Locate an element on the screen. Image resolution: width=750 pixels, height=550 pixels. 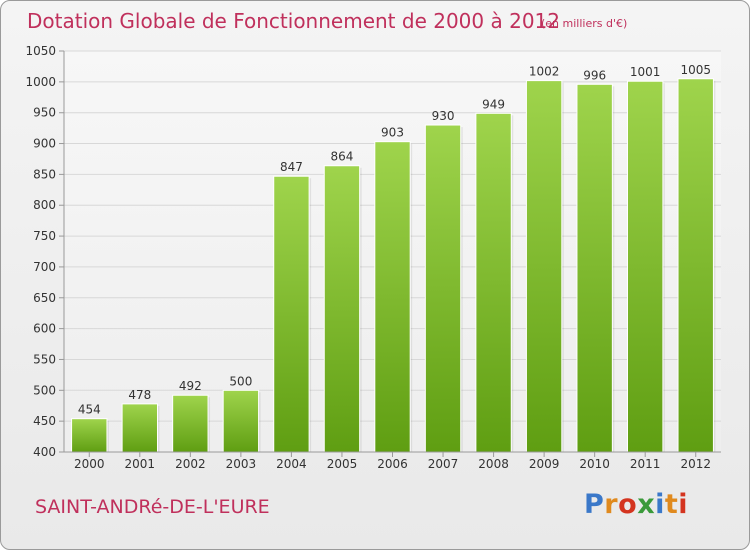
x-tick-label: 2006 is located at coordinates (392, 464).